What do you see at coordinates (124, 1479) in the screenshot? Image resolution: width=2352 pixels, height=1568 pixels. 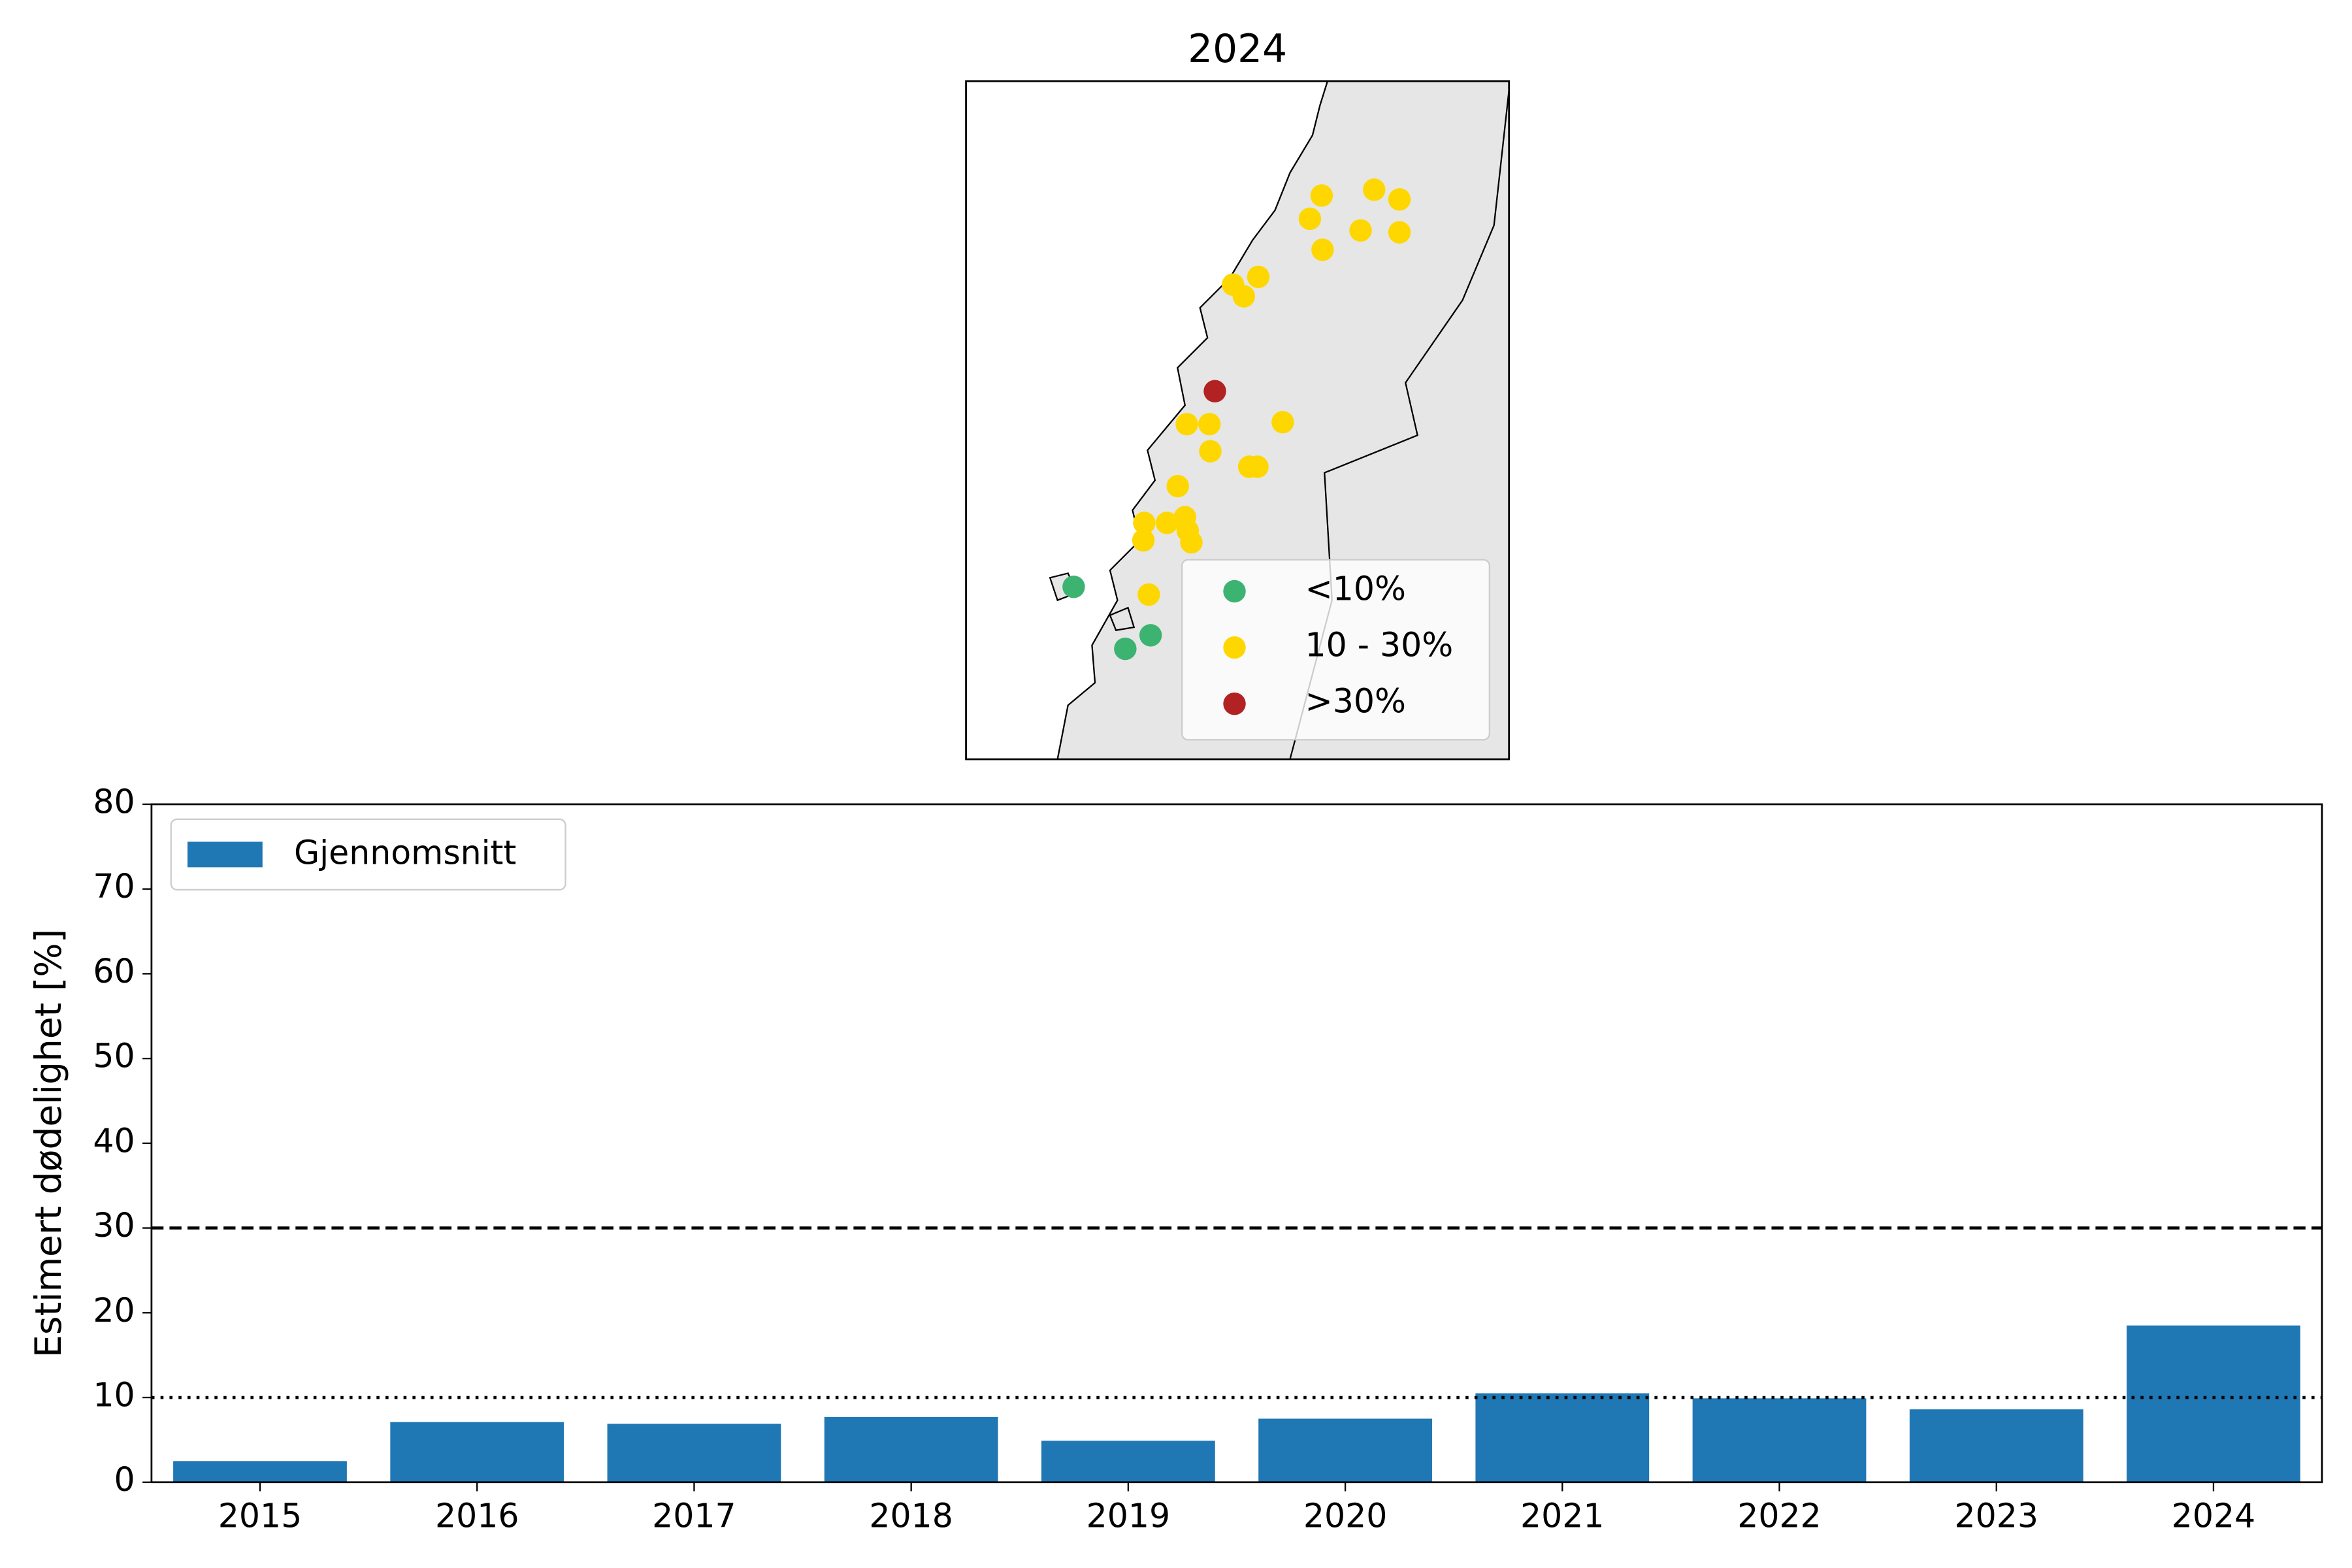 I see `y-tick-label: 0` at bounding box center [124, 1479].